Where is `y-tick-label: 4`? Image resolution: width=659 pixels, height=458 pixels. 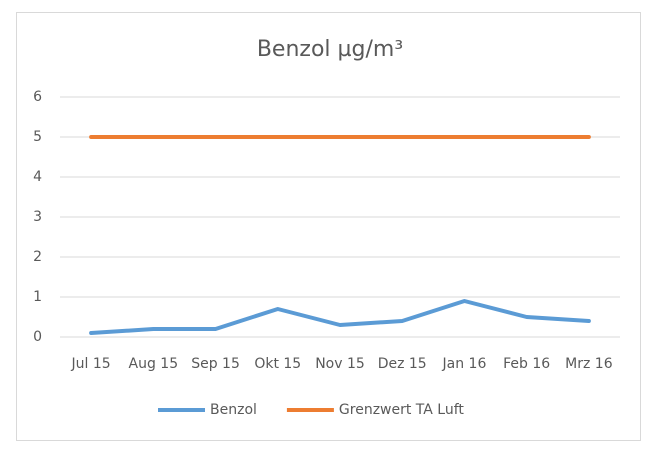 y-tick-label: 4 is located at coordinates (37, 177).